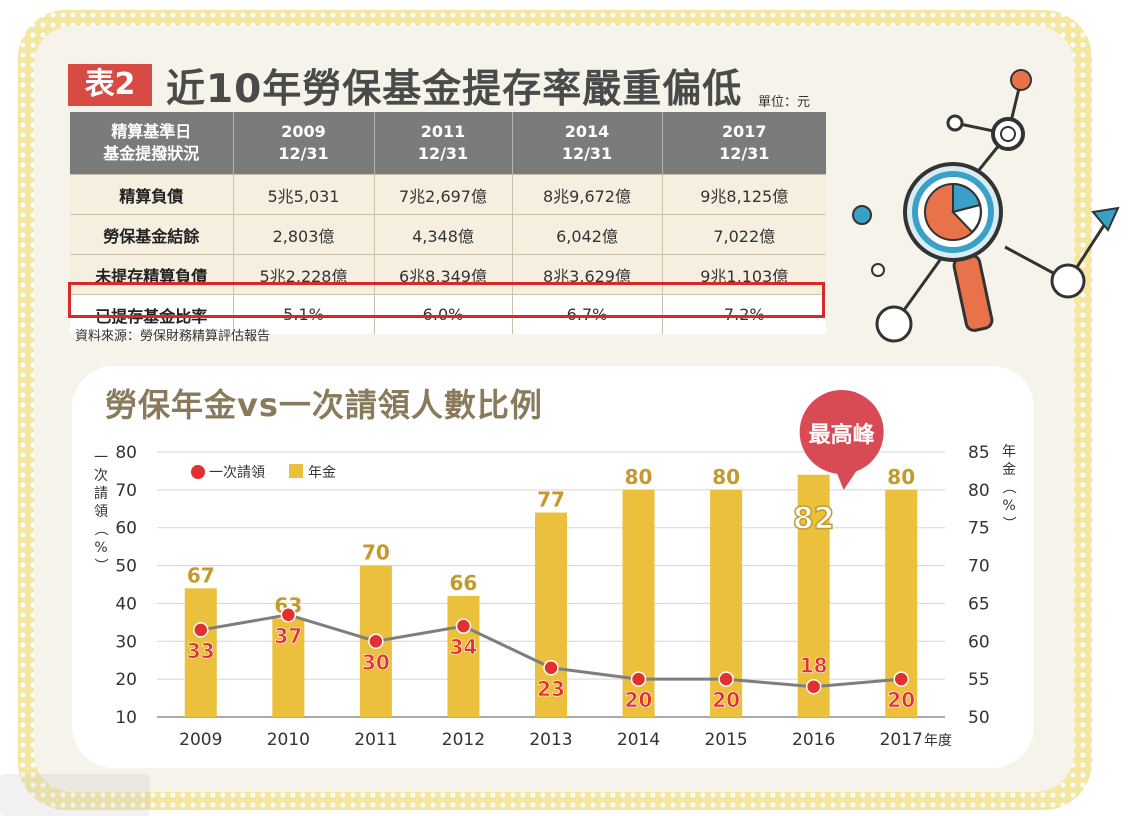 Image resolution: width=1133 pixels, height=816 pixels. What do you see at coordinates (814, 666) in the screenshot?
I see `line-value-label: 18` at bounding box center [814, 666].